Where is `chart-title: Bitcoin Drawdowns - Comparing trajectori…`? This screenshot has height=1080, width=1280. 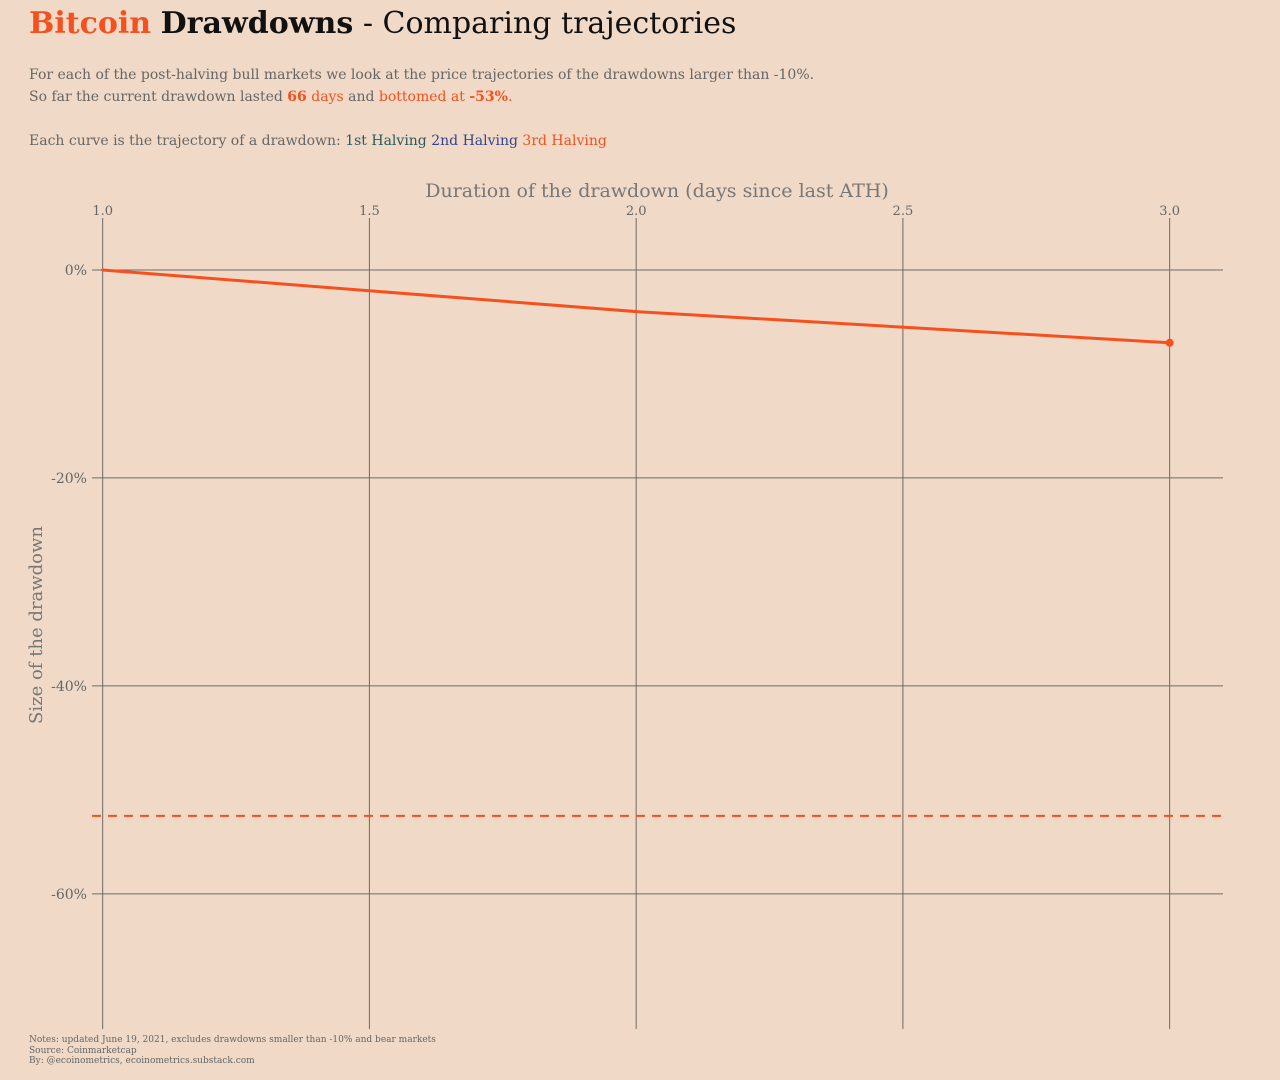
chart-title: Bitcoin Drawdowns - Comparing trajectori… is located at coordinates (382, 23).